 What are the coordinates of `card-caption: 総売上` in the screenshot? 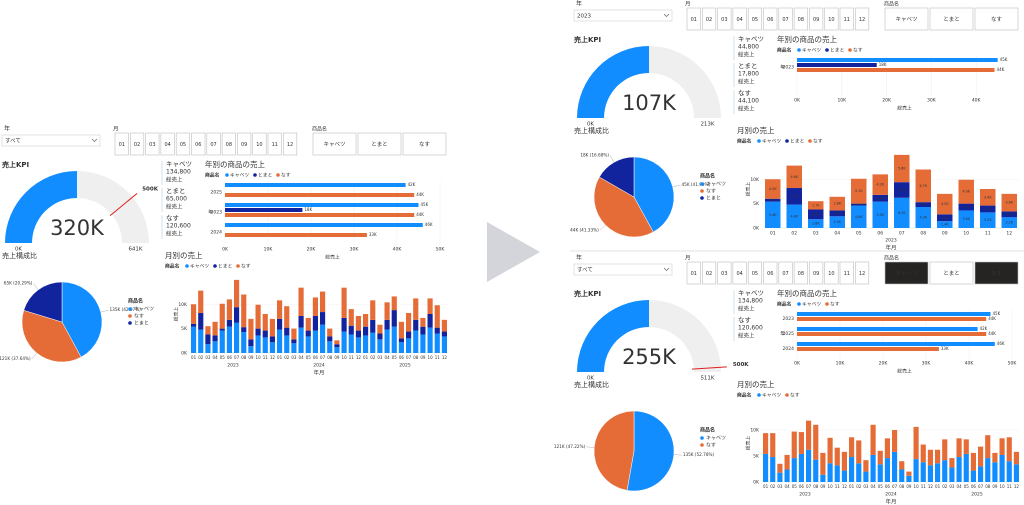 It's located at (746, 82).